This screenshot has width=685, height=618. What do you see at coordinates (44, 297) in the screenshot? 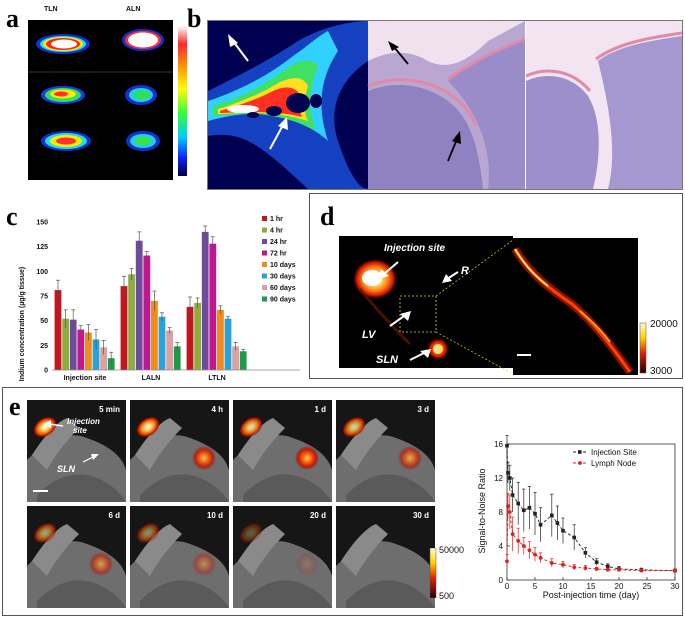
I see `y-tick-label: 75` at bounding box center [44, 297].